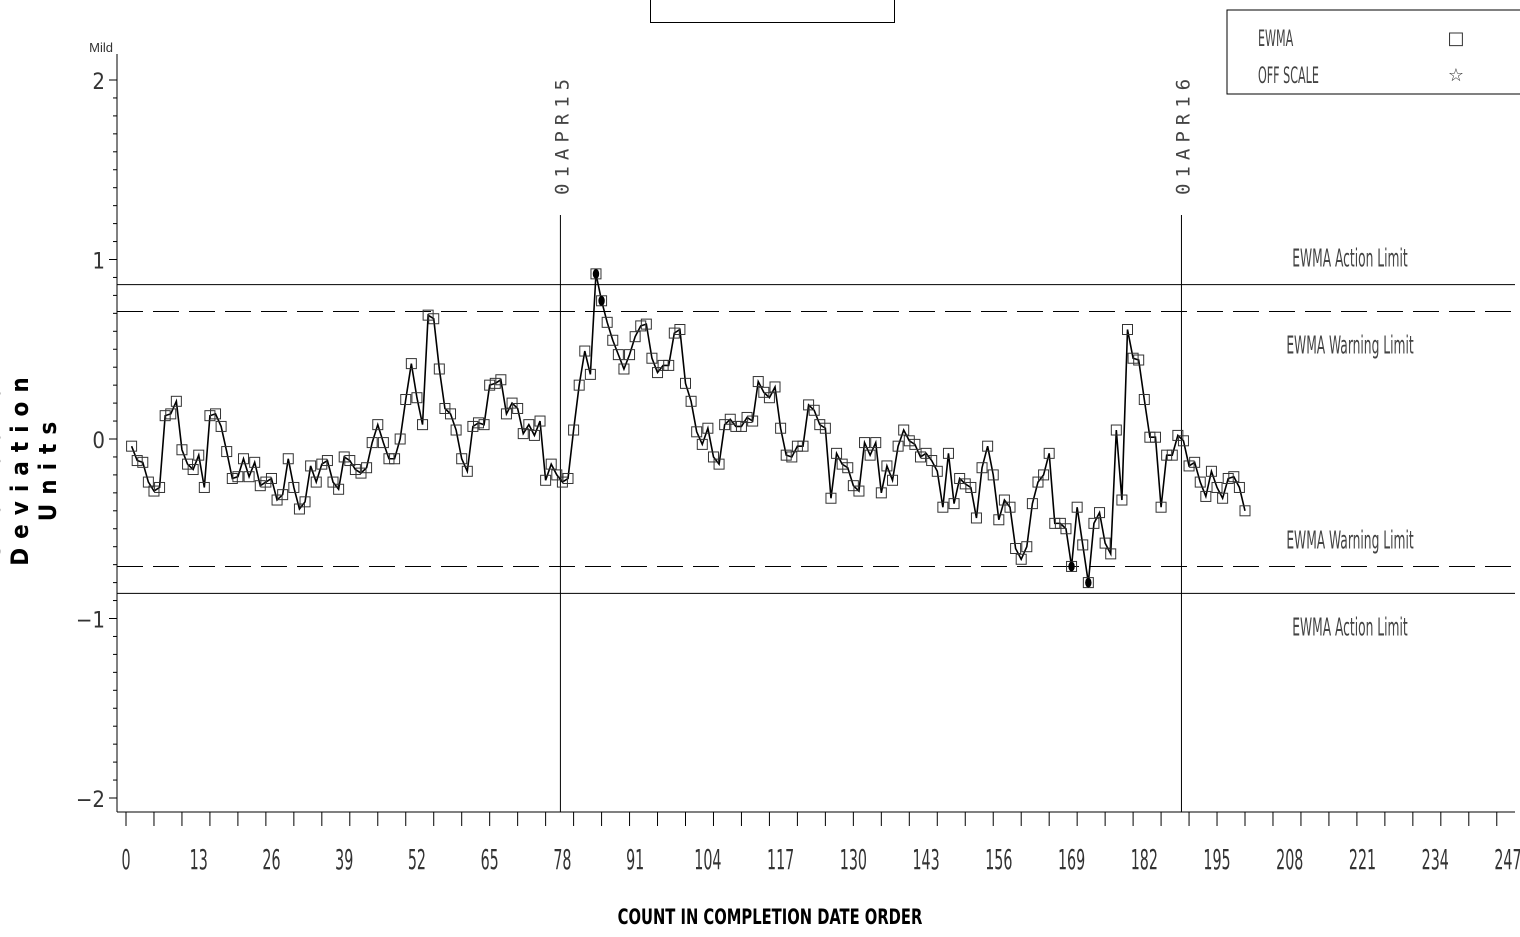 This screenshot has width=1520, height=937. I want to click on y-tick-label: 2, so click(98, 82).